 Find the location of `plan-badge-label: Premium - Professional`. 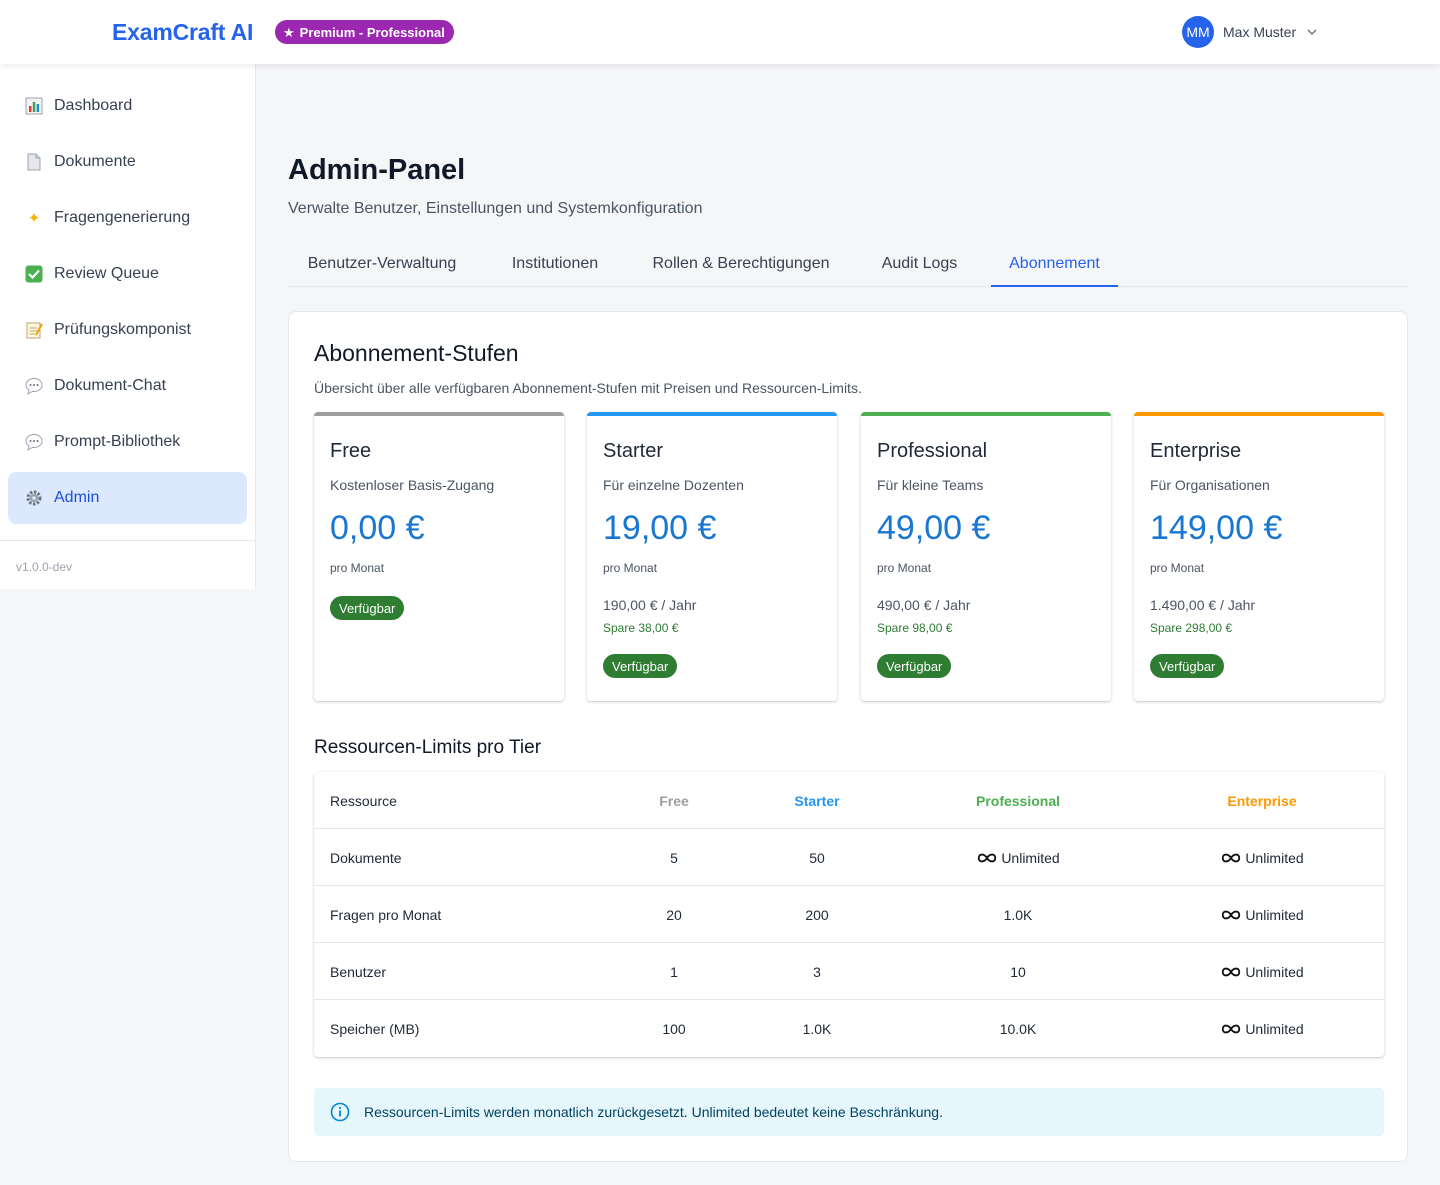

plan-badge-label: Premium - Professional is located at coordinates (372, 32).